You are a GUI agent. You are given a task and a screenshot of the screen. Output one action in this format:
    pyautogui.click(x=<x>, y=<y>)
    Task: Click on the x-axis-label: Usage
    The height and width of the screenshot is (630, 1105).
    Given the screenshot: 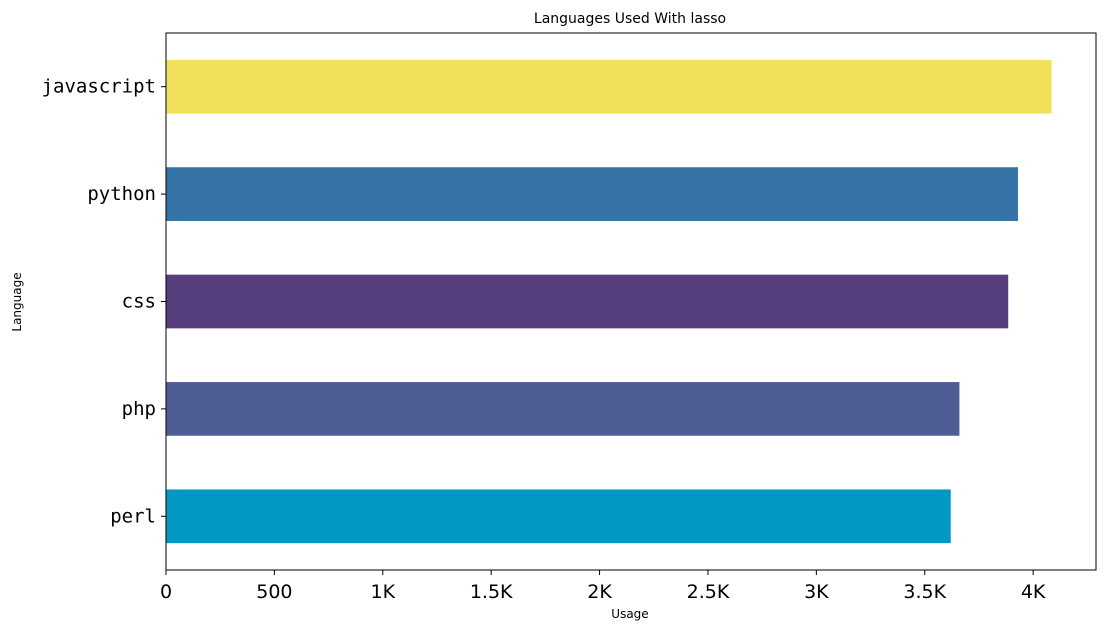 What is the action you would take?
    pyautogui.click(x=629, y=614)
    